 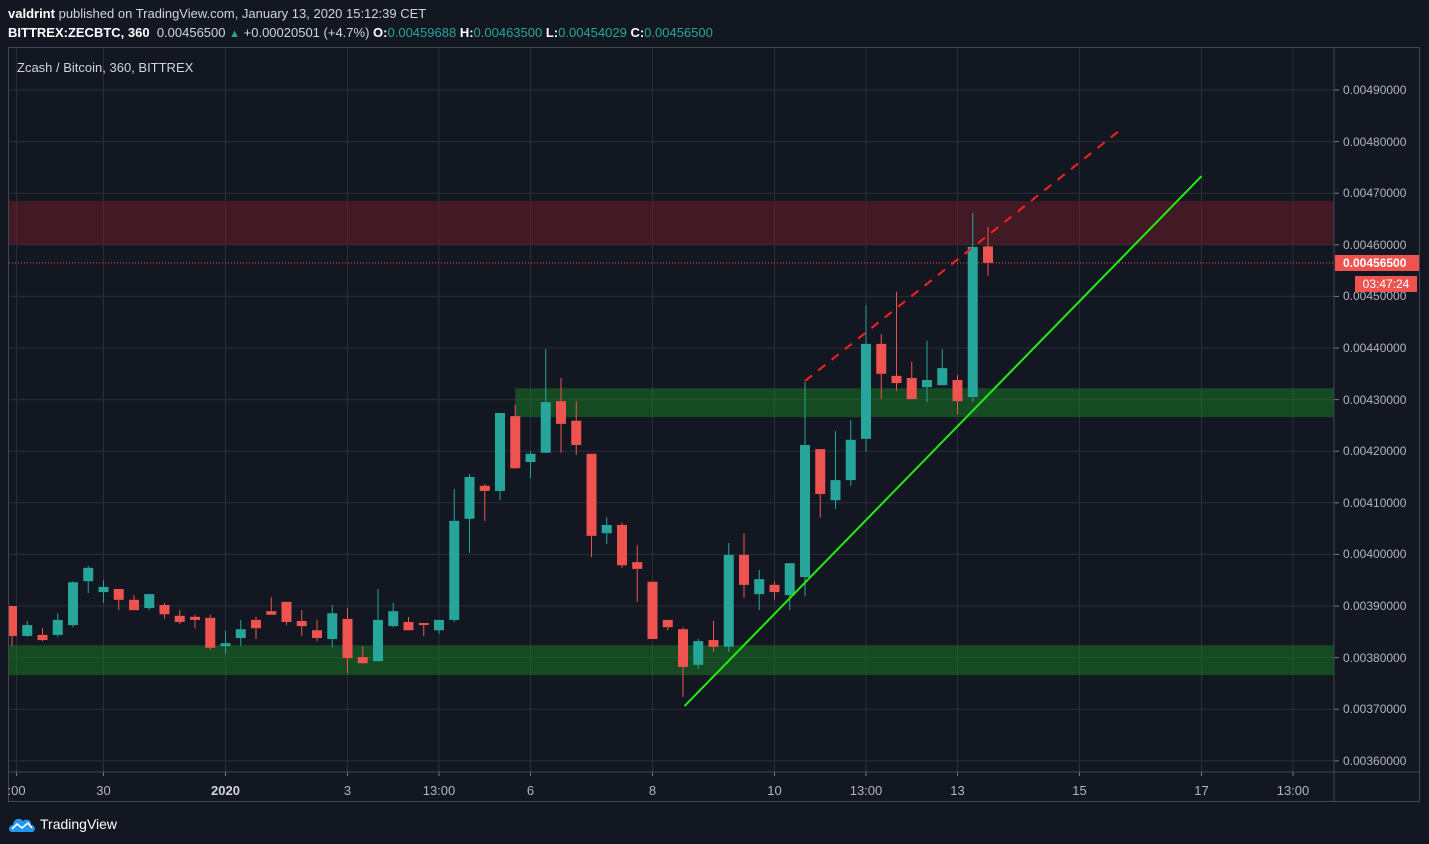 I want to click on time-tick-label: 30, so click(x=103, y=790).